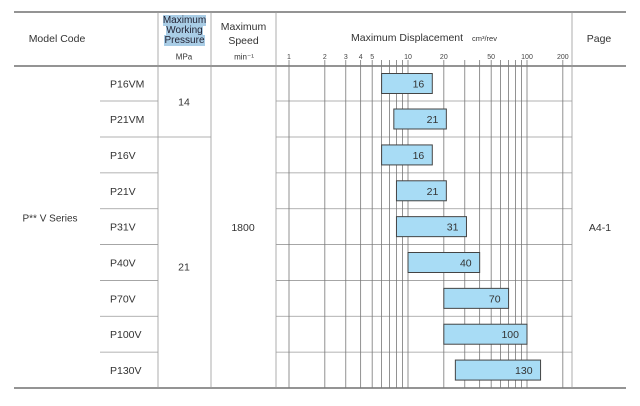  I want to click on model-name: P100V, so click(126, 335).